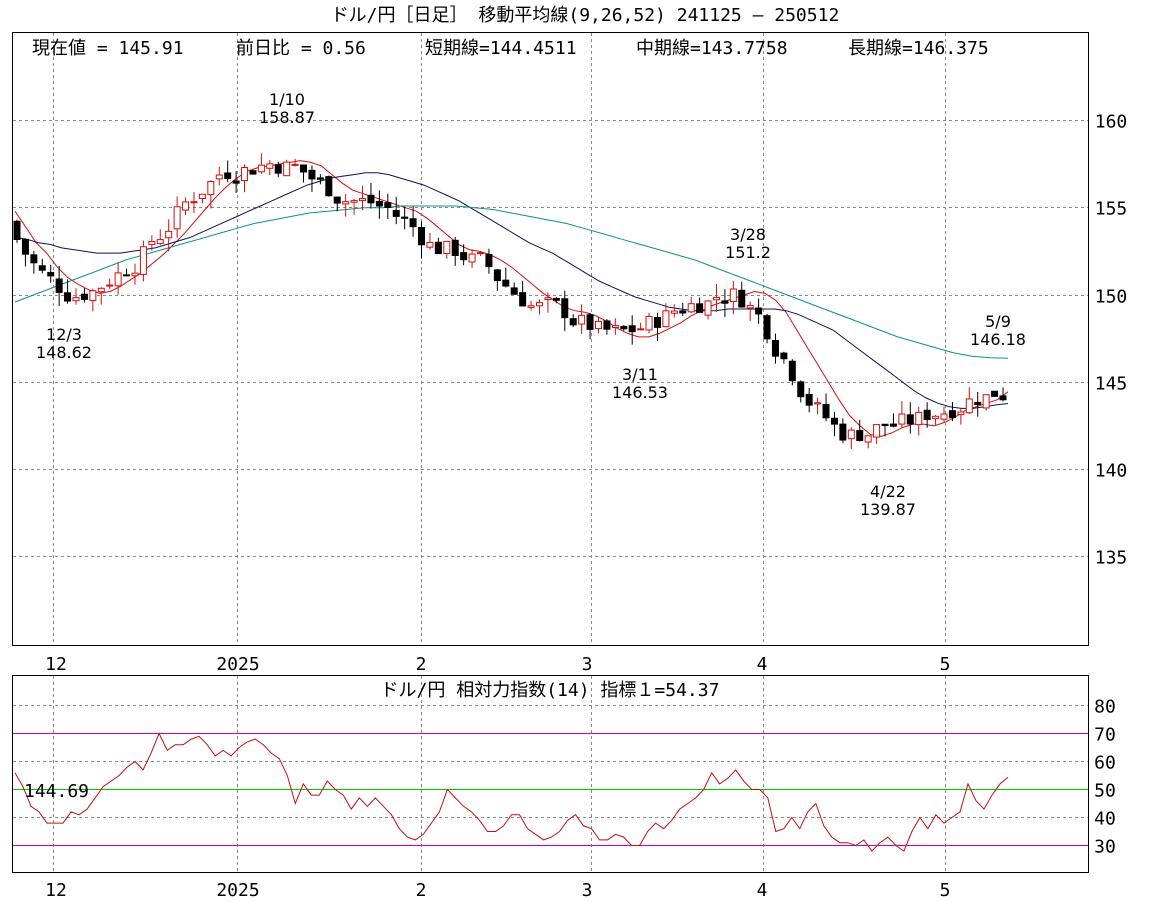 The height and width of the screenshot is (902, 1171). I want to click on rsi-title: ドル/円 相対力指数(14) 指標１=54.37, so click(550, 690).